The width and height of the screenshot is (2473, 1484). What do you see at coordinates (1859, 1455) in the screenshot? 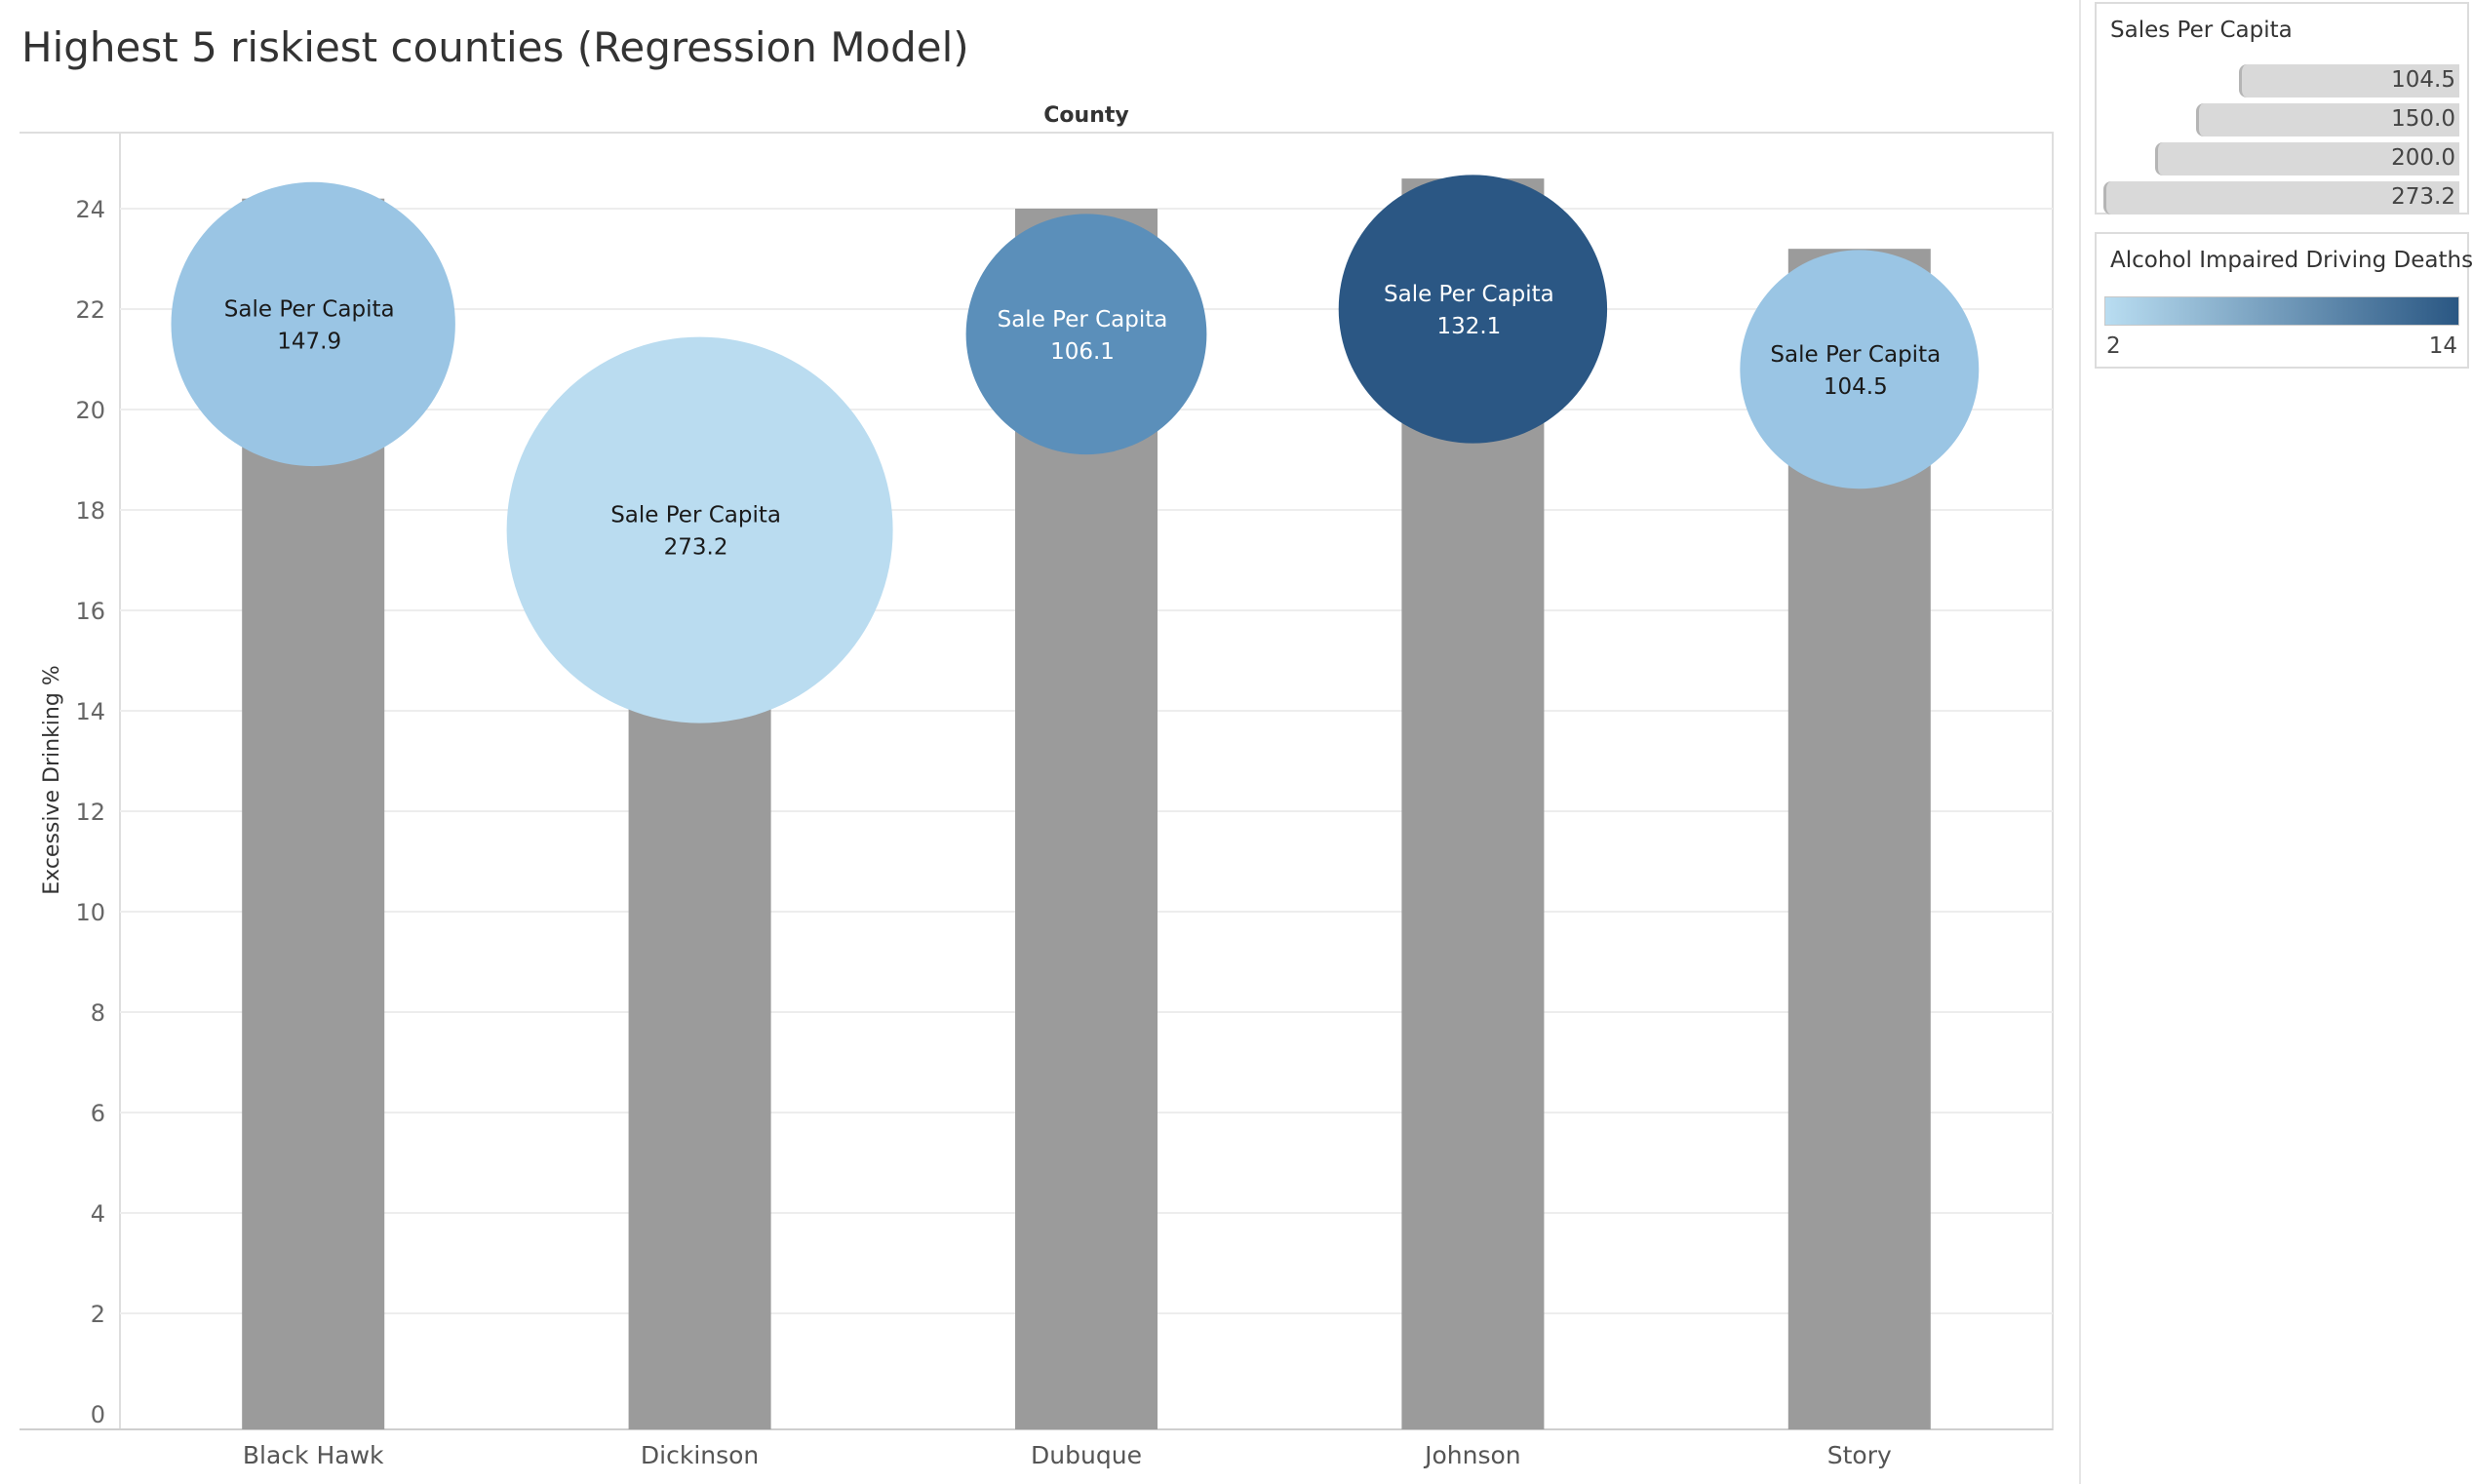
I see `category-label: Story` at bounding box center [1859, 1455].